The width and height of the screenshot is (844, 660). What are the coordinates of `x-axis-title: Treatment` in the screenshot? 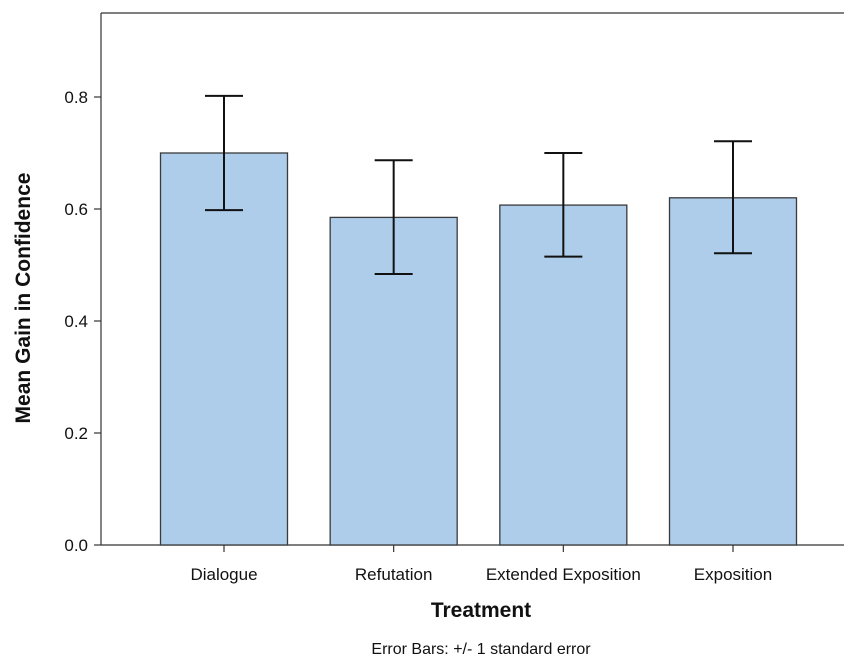 It's located at (481, 610).